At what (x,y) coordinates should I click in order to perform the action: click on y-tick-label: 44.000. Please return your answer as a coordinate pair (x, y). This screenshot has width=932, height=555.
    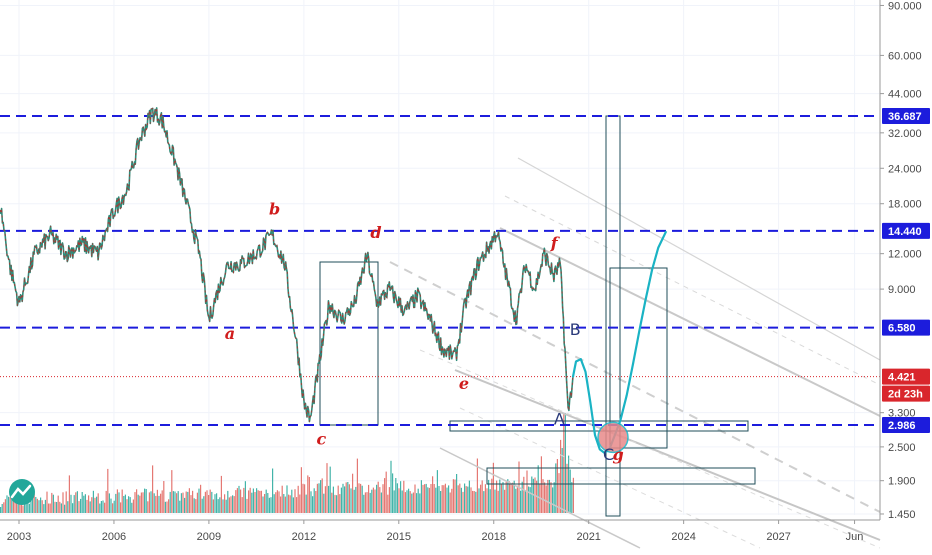
    Looking at the image, I should click on (905, 95).